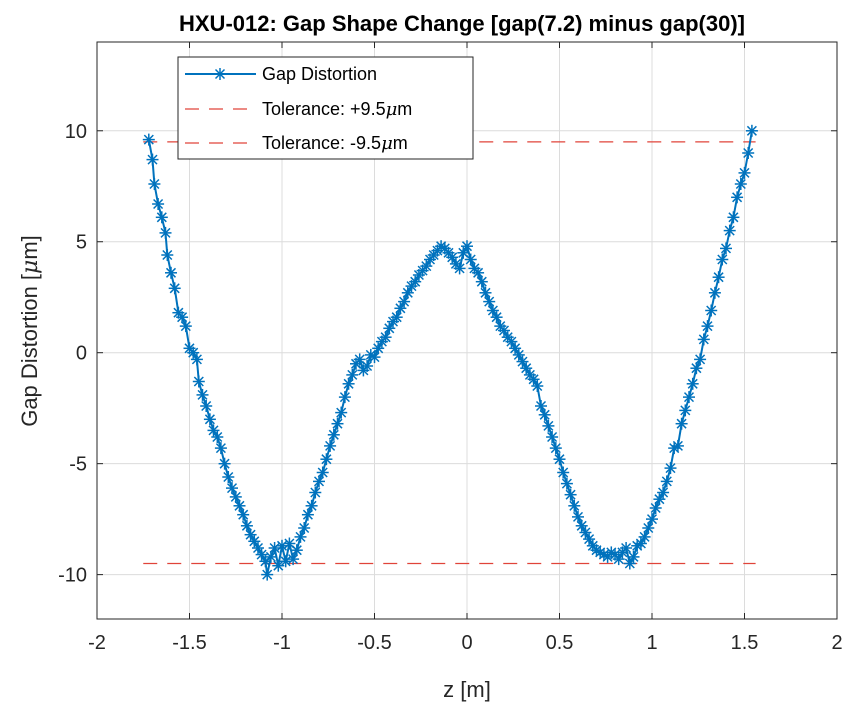  I want to click on x-axis-label: z [m], so click(467, 689).